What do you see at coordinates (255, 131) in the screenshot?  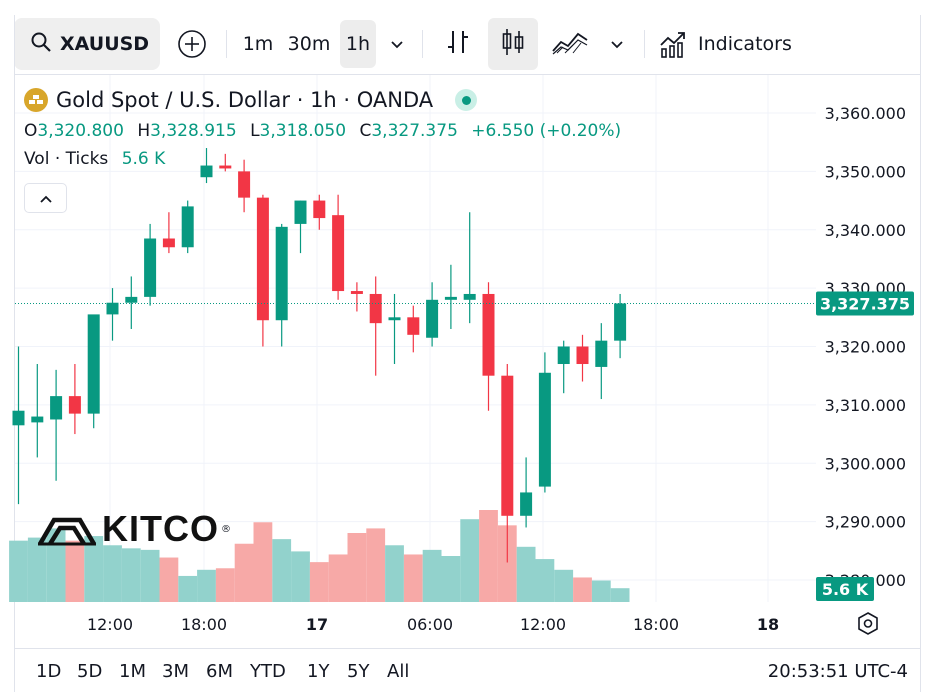 I see `low-label: L` at bounding box center [255, 131].